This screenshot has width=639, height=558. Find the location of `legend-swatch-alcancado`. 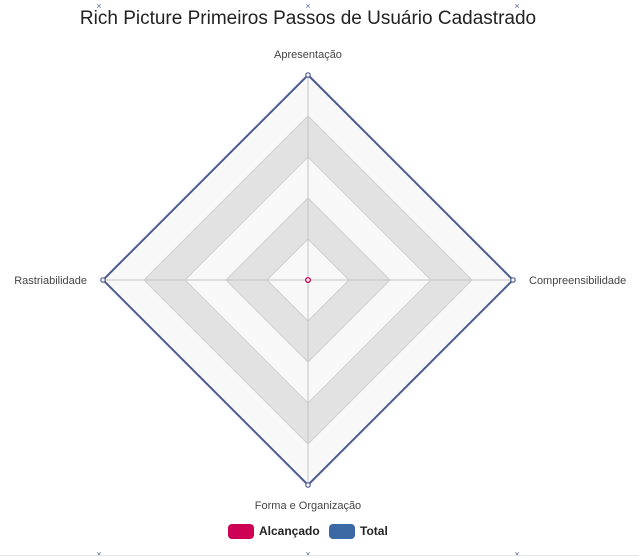

legend-swatch-alcancado is located at coordinates (241, 531).